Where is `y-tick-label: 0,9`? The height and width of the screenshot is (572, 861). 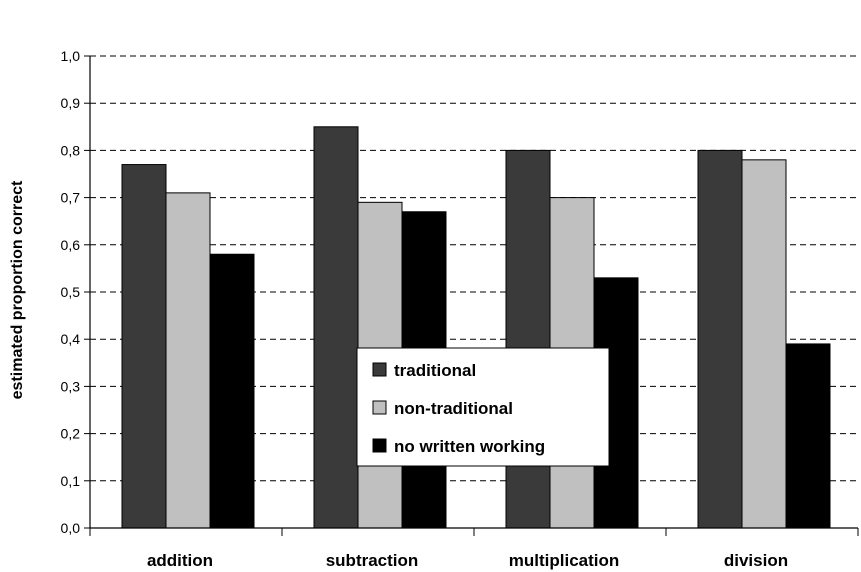
y-tick-label: 0,9 is located at coordinates (71, 103).